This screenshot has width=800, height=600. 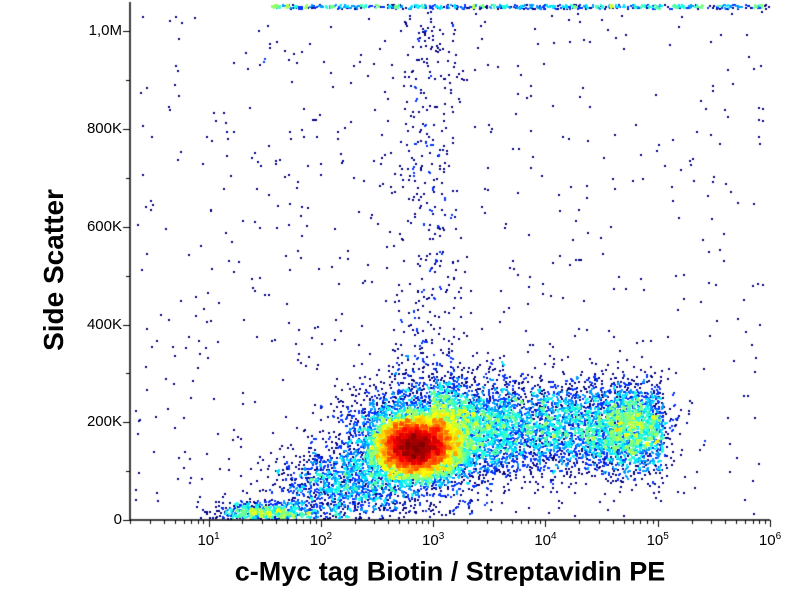 I want to click on x-tick-label: 106, so click(x=770, y=540).